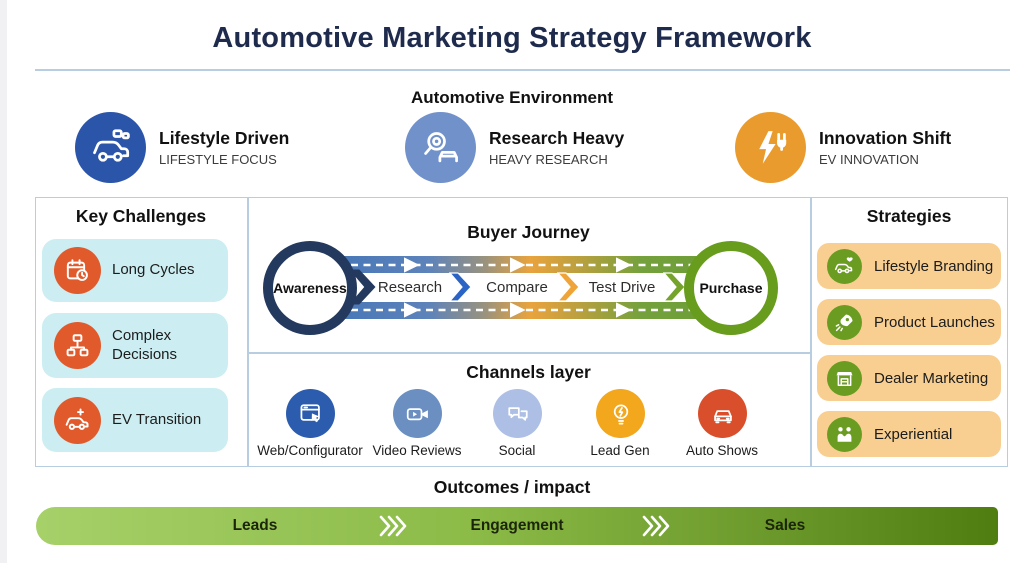 The height and width of the screenshot is (563, 1024). I want to click on chat-bubbles-icon, so click(517, 413).